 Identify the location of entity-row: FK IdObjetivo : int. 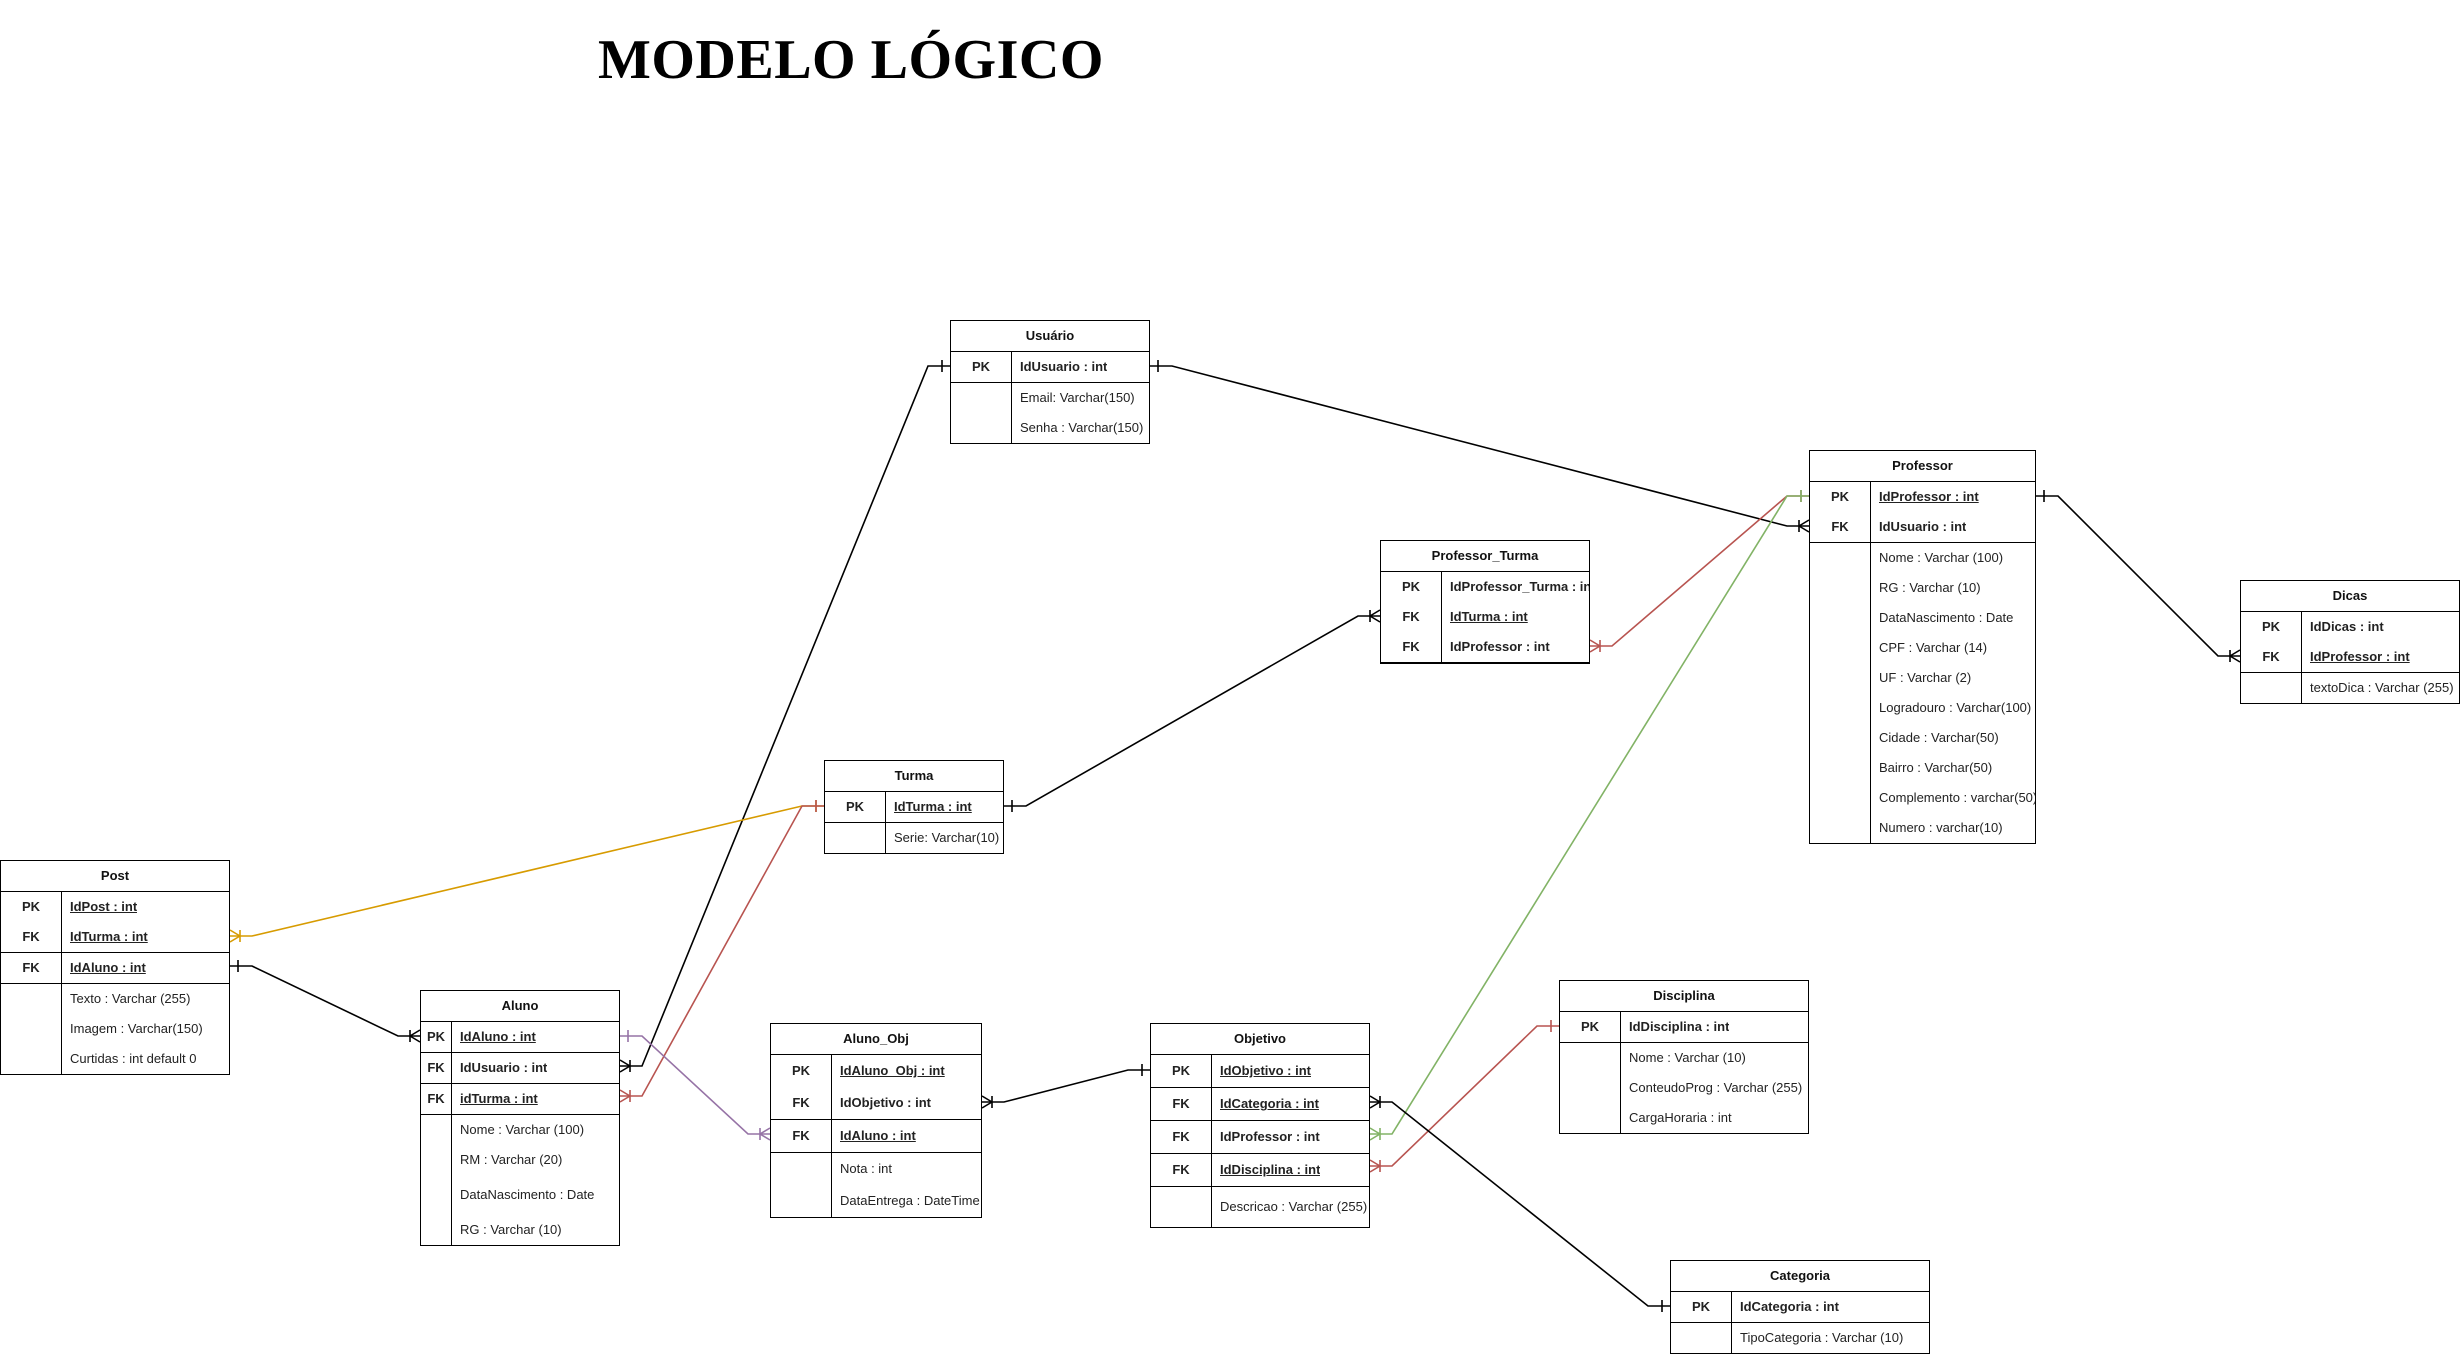
(876, 1103).